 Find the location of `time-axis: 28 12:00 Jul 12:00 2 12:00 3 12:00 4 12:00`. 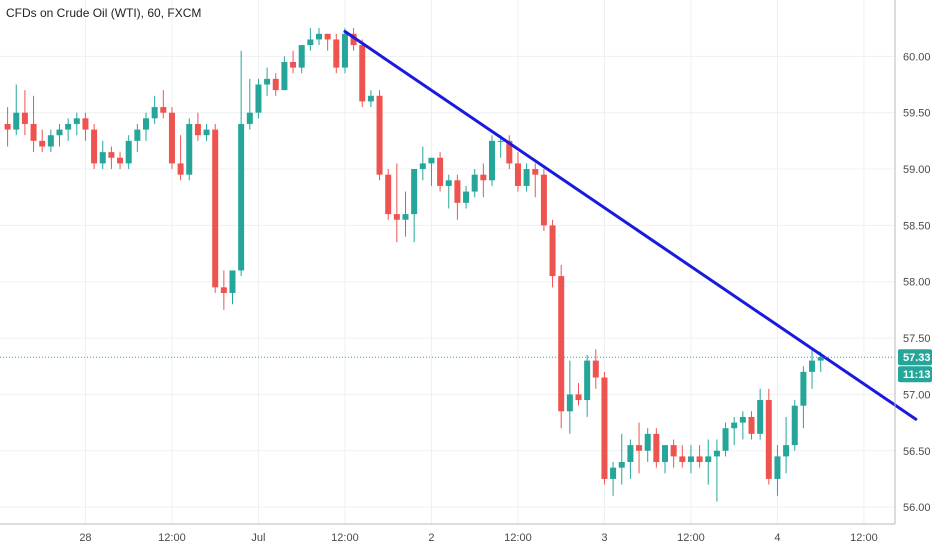

time-axis: 28 12:00 Jul 12:00 2 12:00 3 12:00 4 12:00 is located at coordinates (478, 538).